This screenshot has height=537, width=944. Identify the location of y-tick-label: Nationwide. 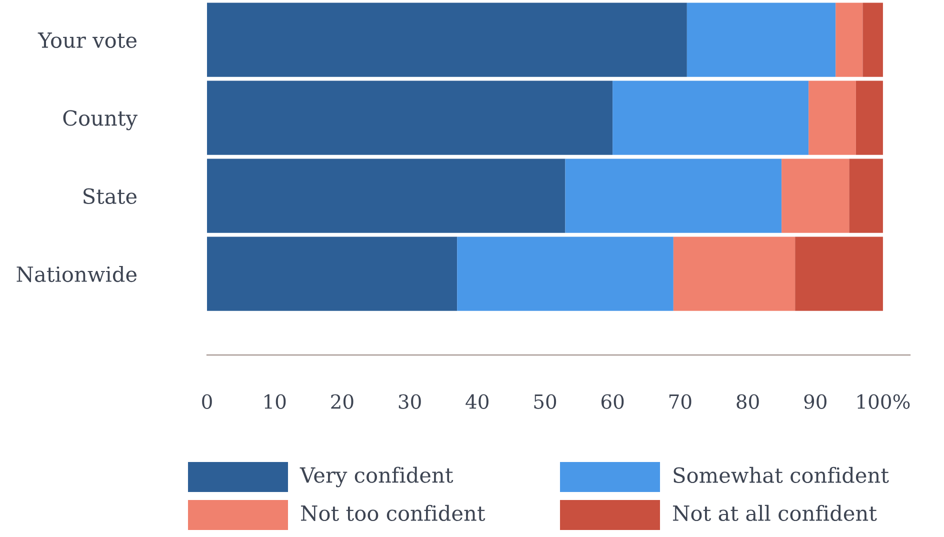
(76, 274).